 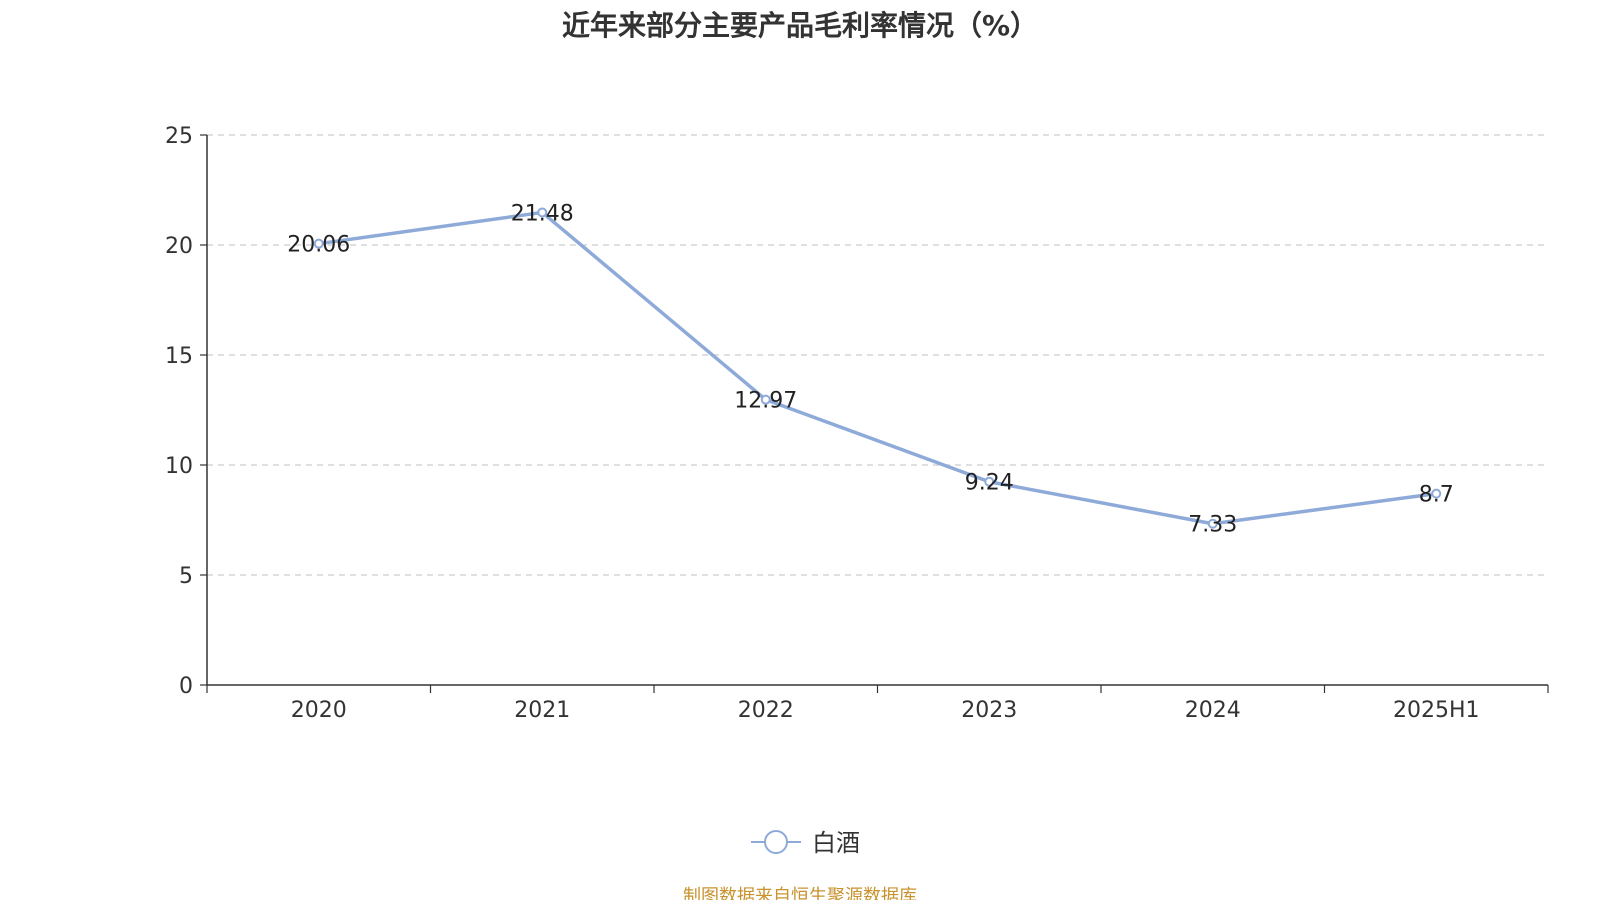 I want to click on y-tick-label: 0, so click(x=186, y=686).